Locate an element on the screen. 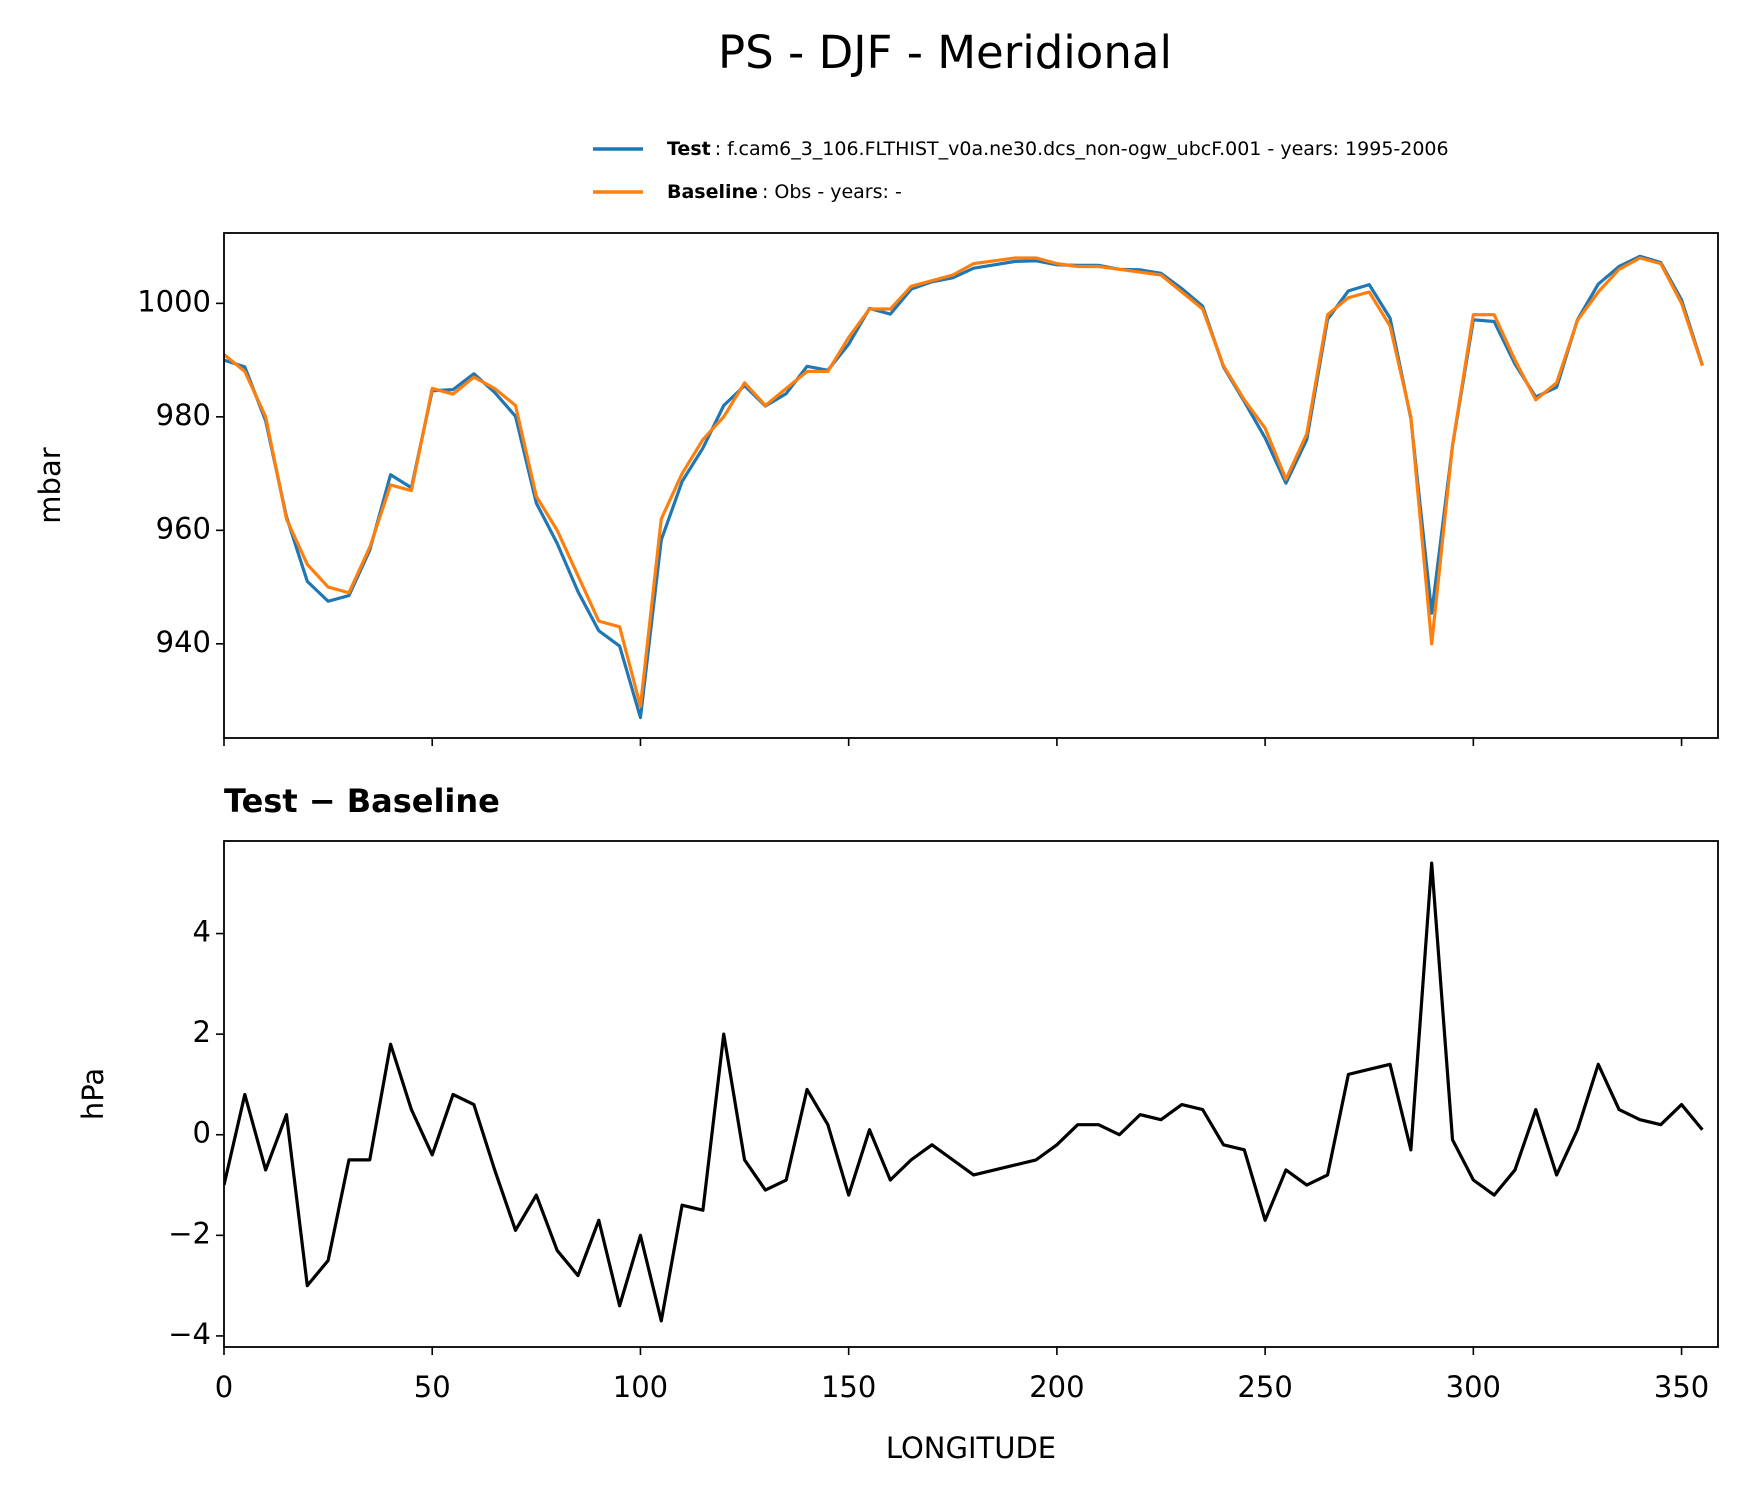  x-axis-label: LONGITUDE is located at coordinates (971, 1448).